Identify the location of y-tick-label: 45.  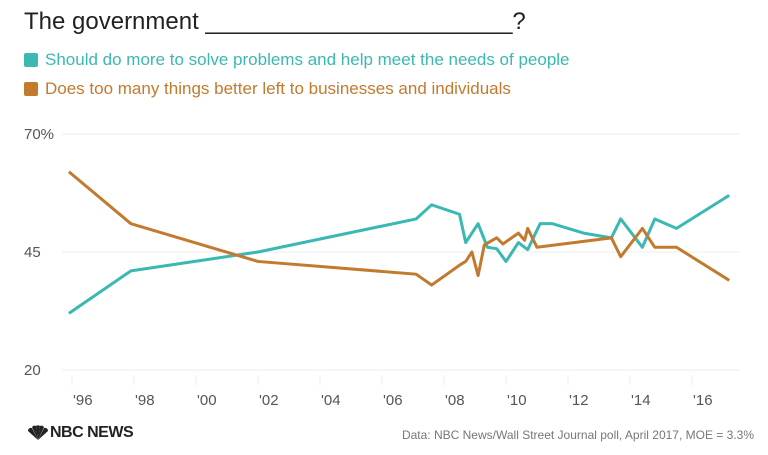
(32, 252).